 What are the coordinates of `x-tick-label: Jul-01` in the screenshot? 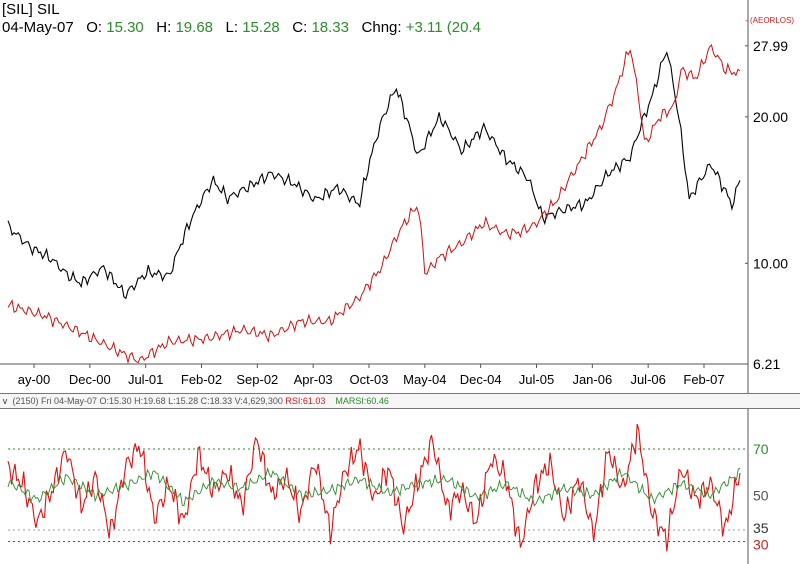 It's located at (145, 379).